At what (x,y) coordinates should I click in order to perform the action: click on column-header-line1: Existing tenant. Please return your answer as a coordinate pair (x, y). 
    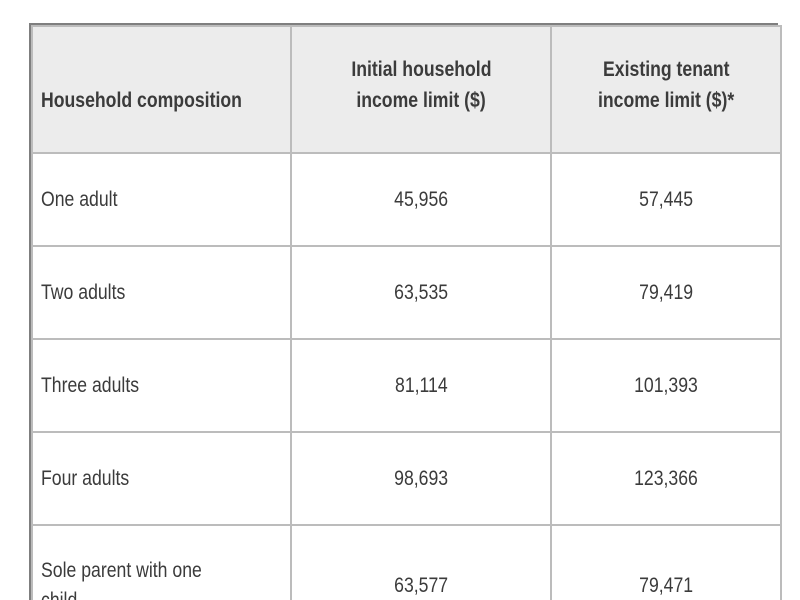
    Looking at the image, I should click on (666, 69).